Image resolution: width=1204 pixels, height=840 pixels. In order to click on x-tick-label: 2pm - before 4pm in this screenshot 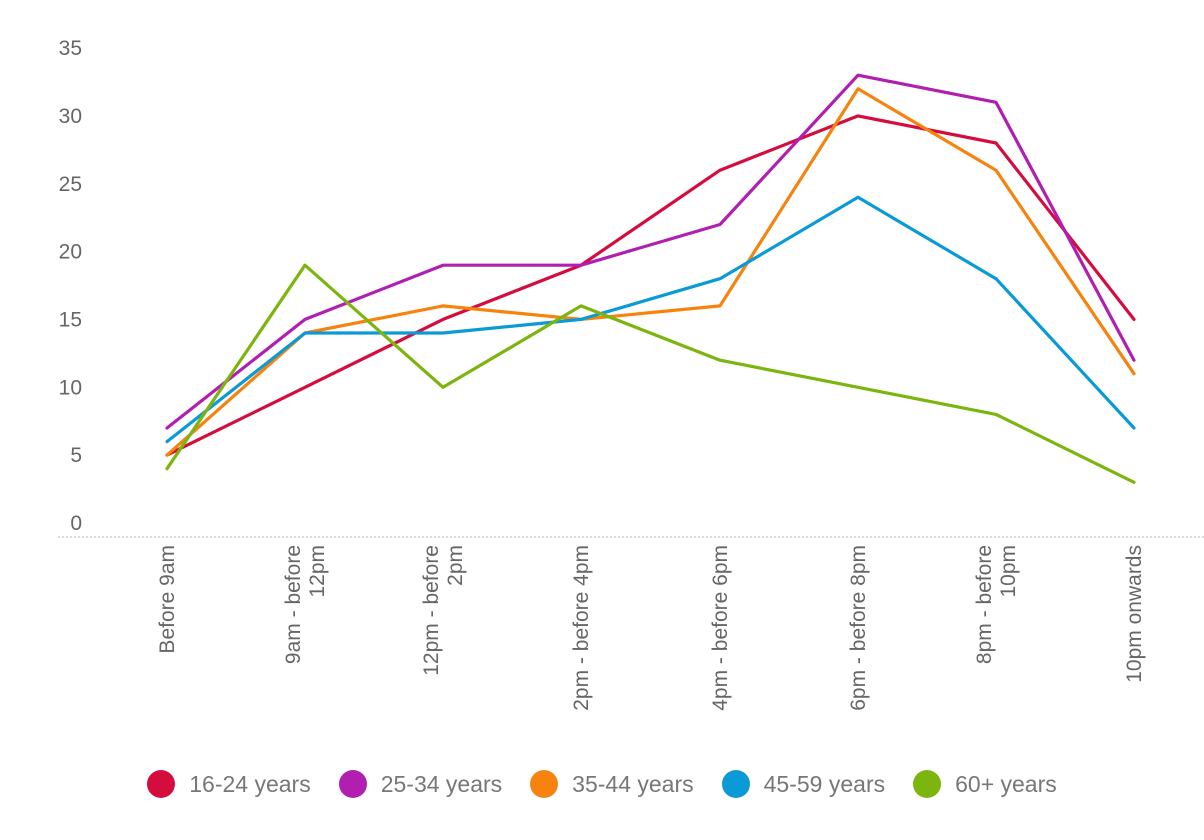, I will do `click(581, 628)`.